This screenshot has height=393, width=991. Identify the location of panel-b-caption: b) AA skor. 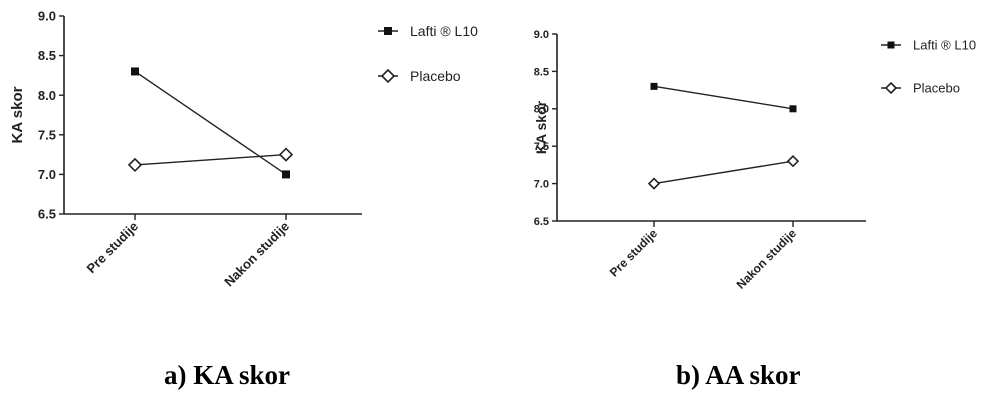
(738, 375).